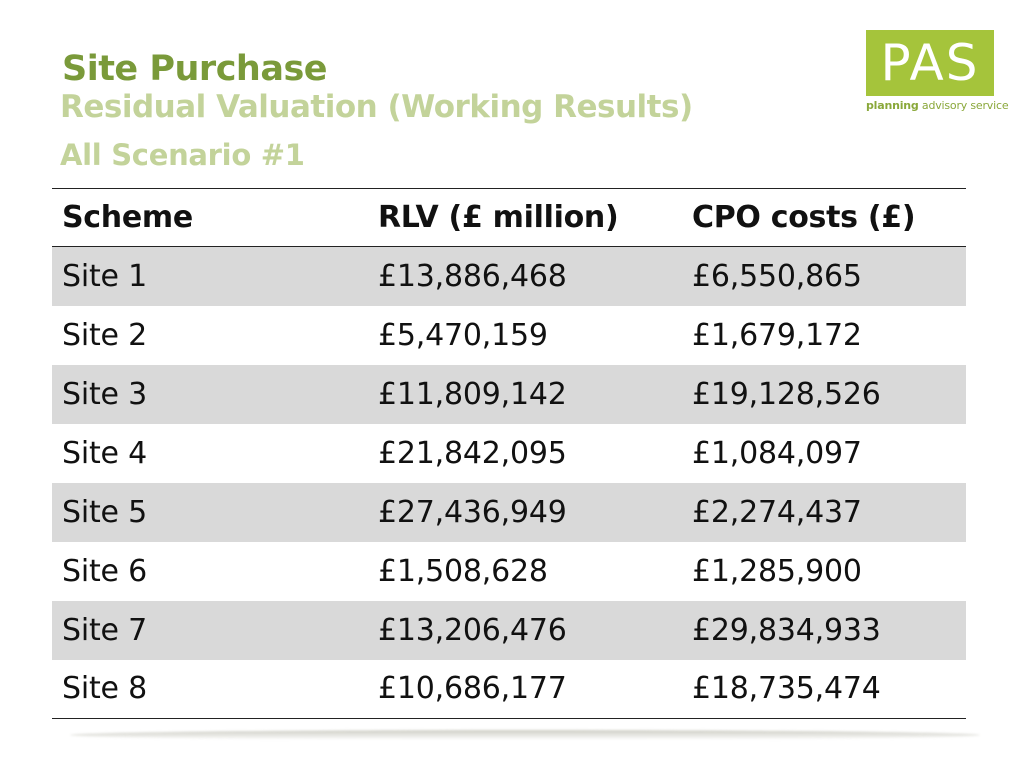 The height and width of the screenshot is (768, 1024). I want to click on cell-scheme: Site 6, so click(105, 571).